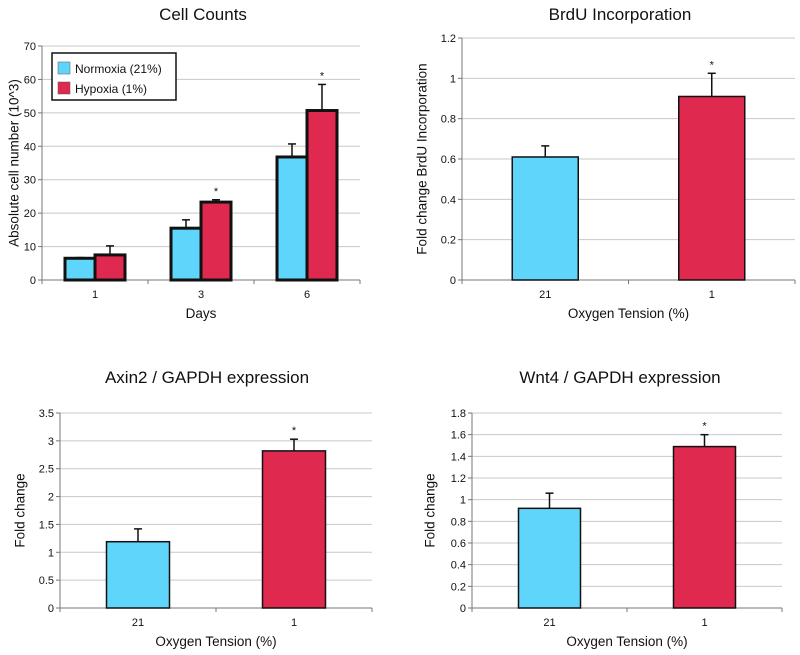 This screenshot has height=655, width=800. Describe the element at coordinates (30, 214) in the screenshot. I see `y-tick-label: 20` at that location.